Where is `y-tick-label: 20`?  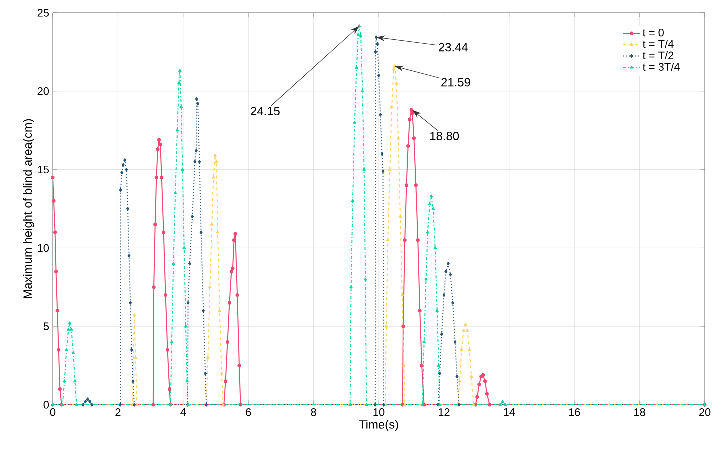 y-tick-label: 20 is located at coordinates (44, 92).